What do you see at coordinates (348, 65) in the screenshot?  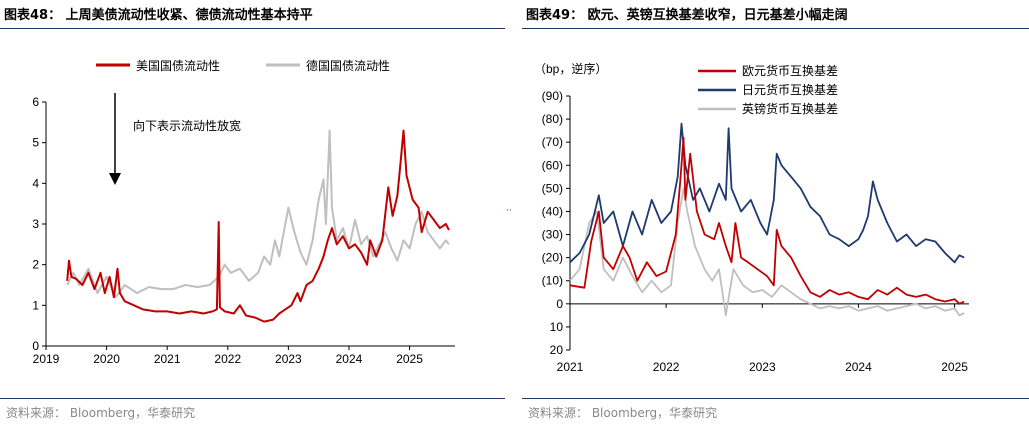 I see `legend-label-de: 德国国债流动性` at bounding box center [348, 65].